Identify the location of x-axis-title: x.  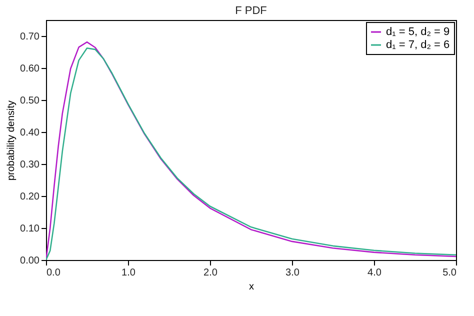
(251, 287).